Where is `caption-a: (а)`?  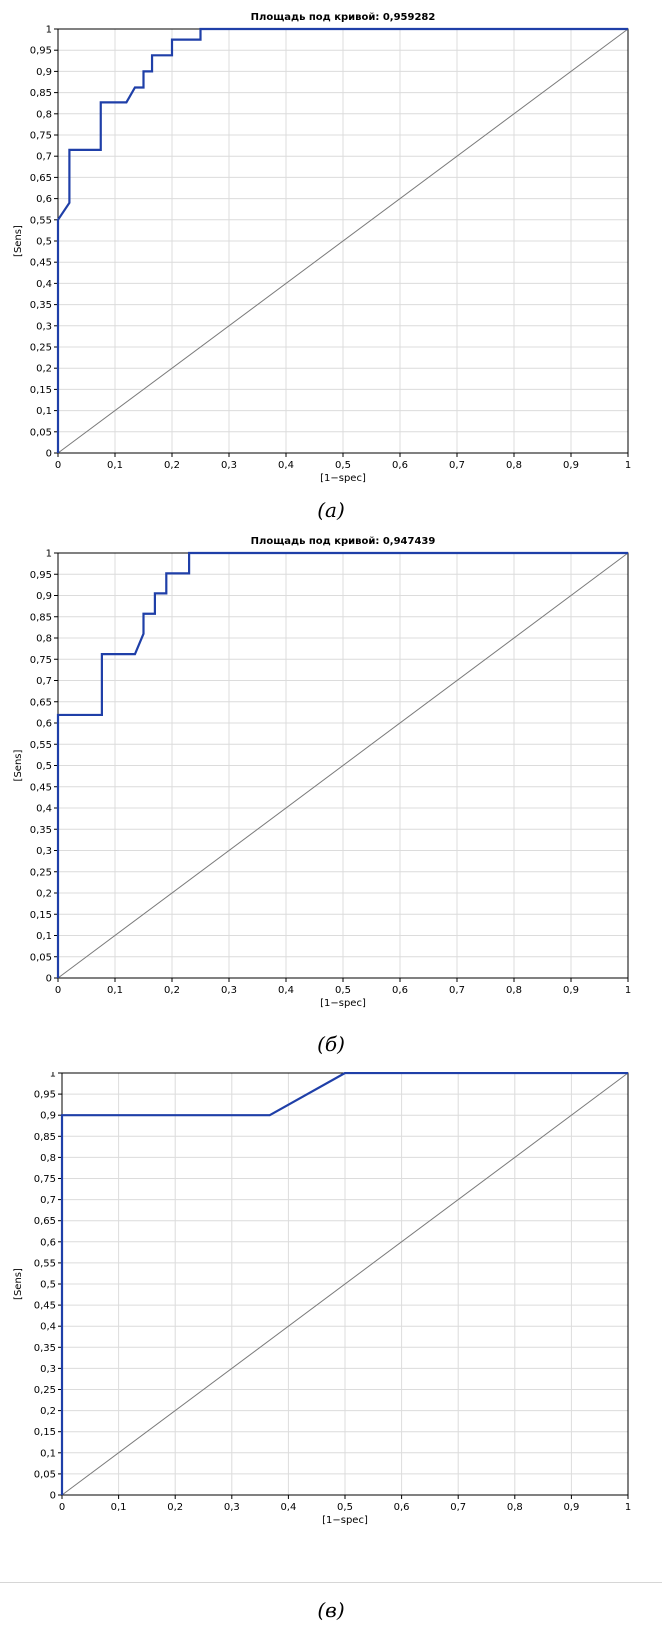
caption-a: (а) is located at coordinates (331, 510).